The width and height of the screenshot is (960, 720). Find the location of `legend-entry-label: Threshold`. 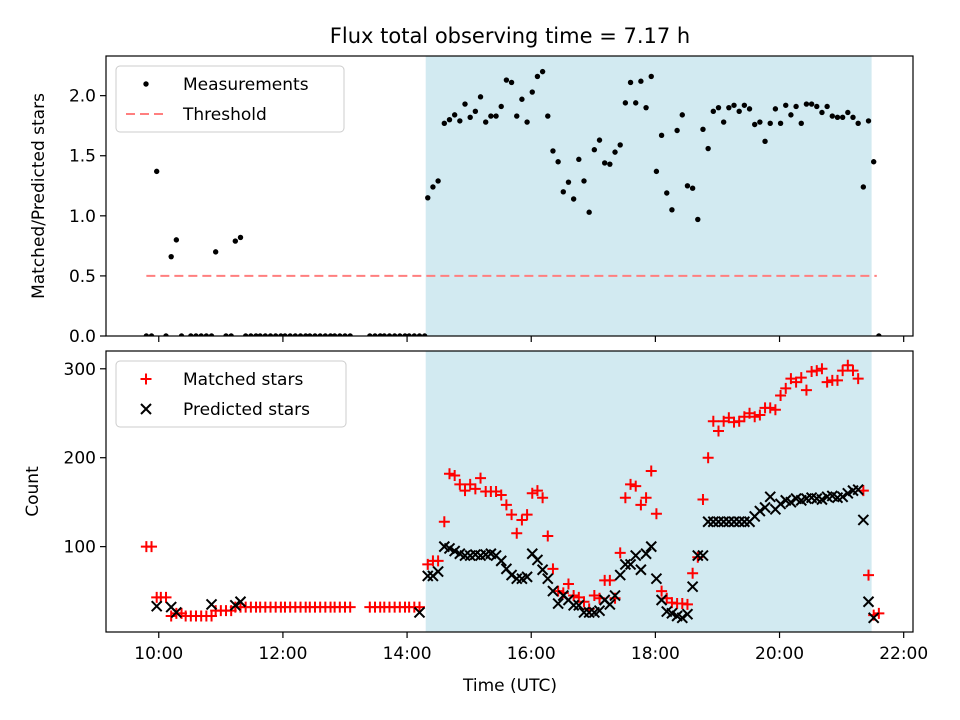

legend-entry-label: Threshold is located at coordinates (224, 115).